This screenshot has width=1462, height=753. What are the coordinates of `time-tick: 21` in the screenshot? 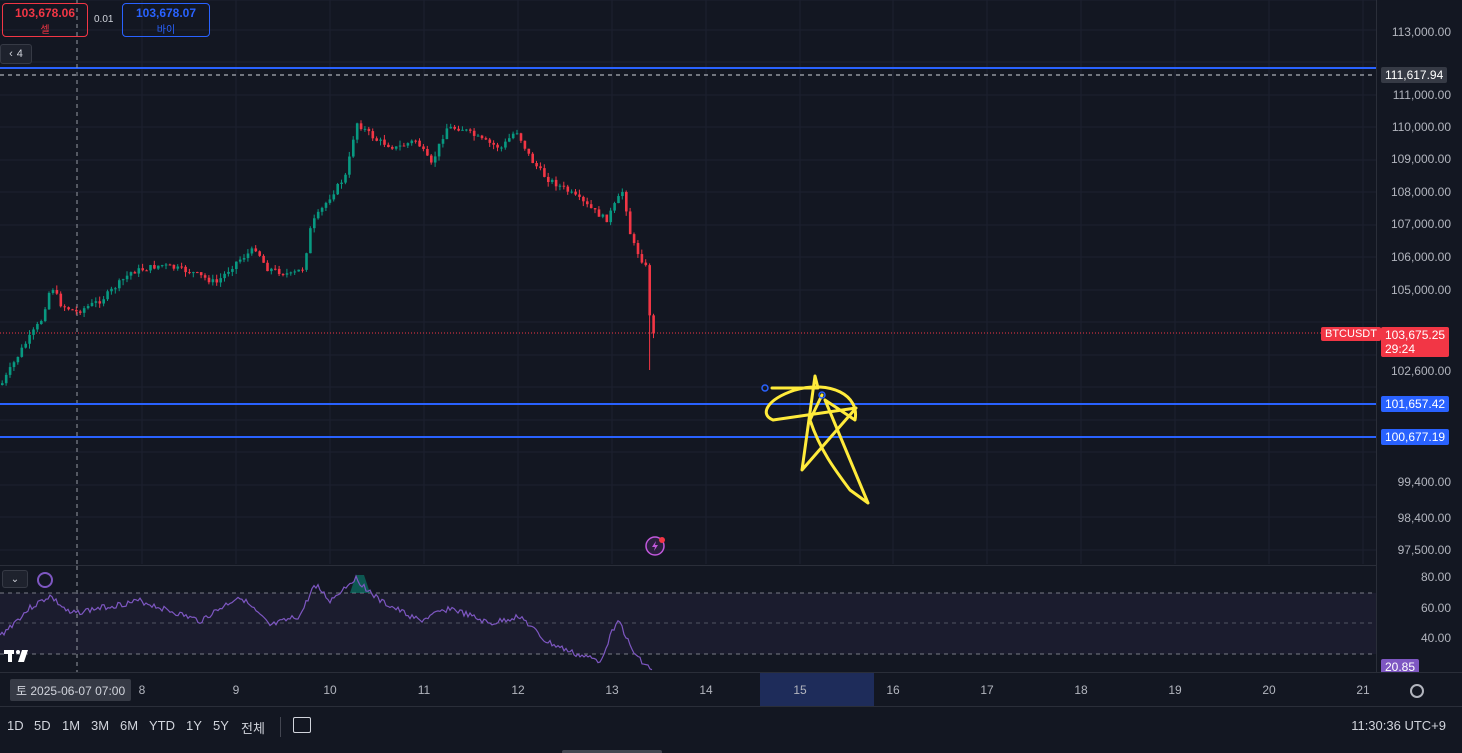 It's located at (1363, 690).